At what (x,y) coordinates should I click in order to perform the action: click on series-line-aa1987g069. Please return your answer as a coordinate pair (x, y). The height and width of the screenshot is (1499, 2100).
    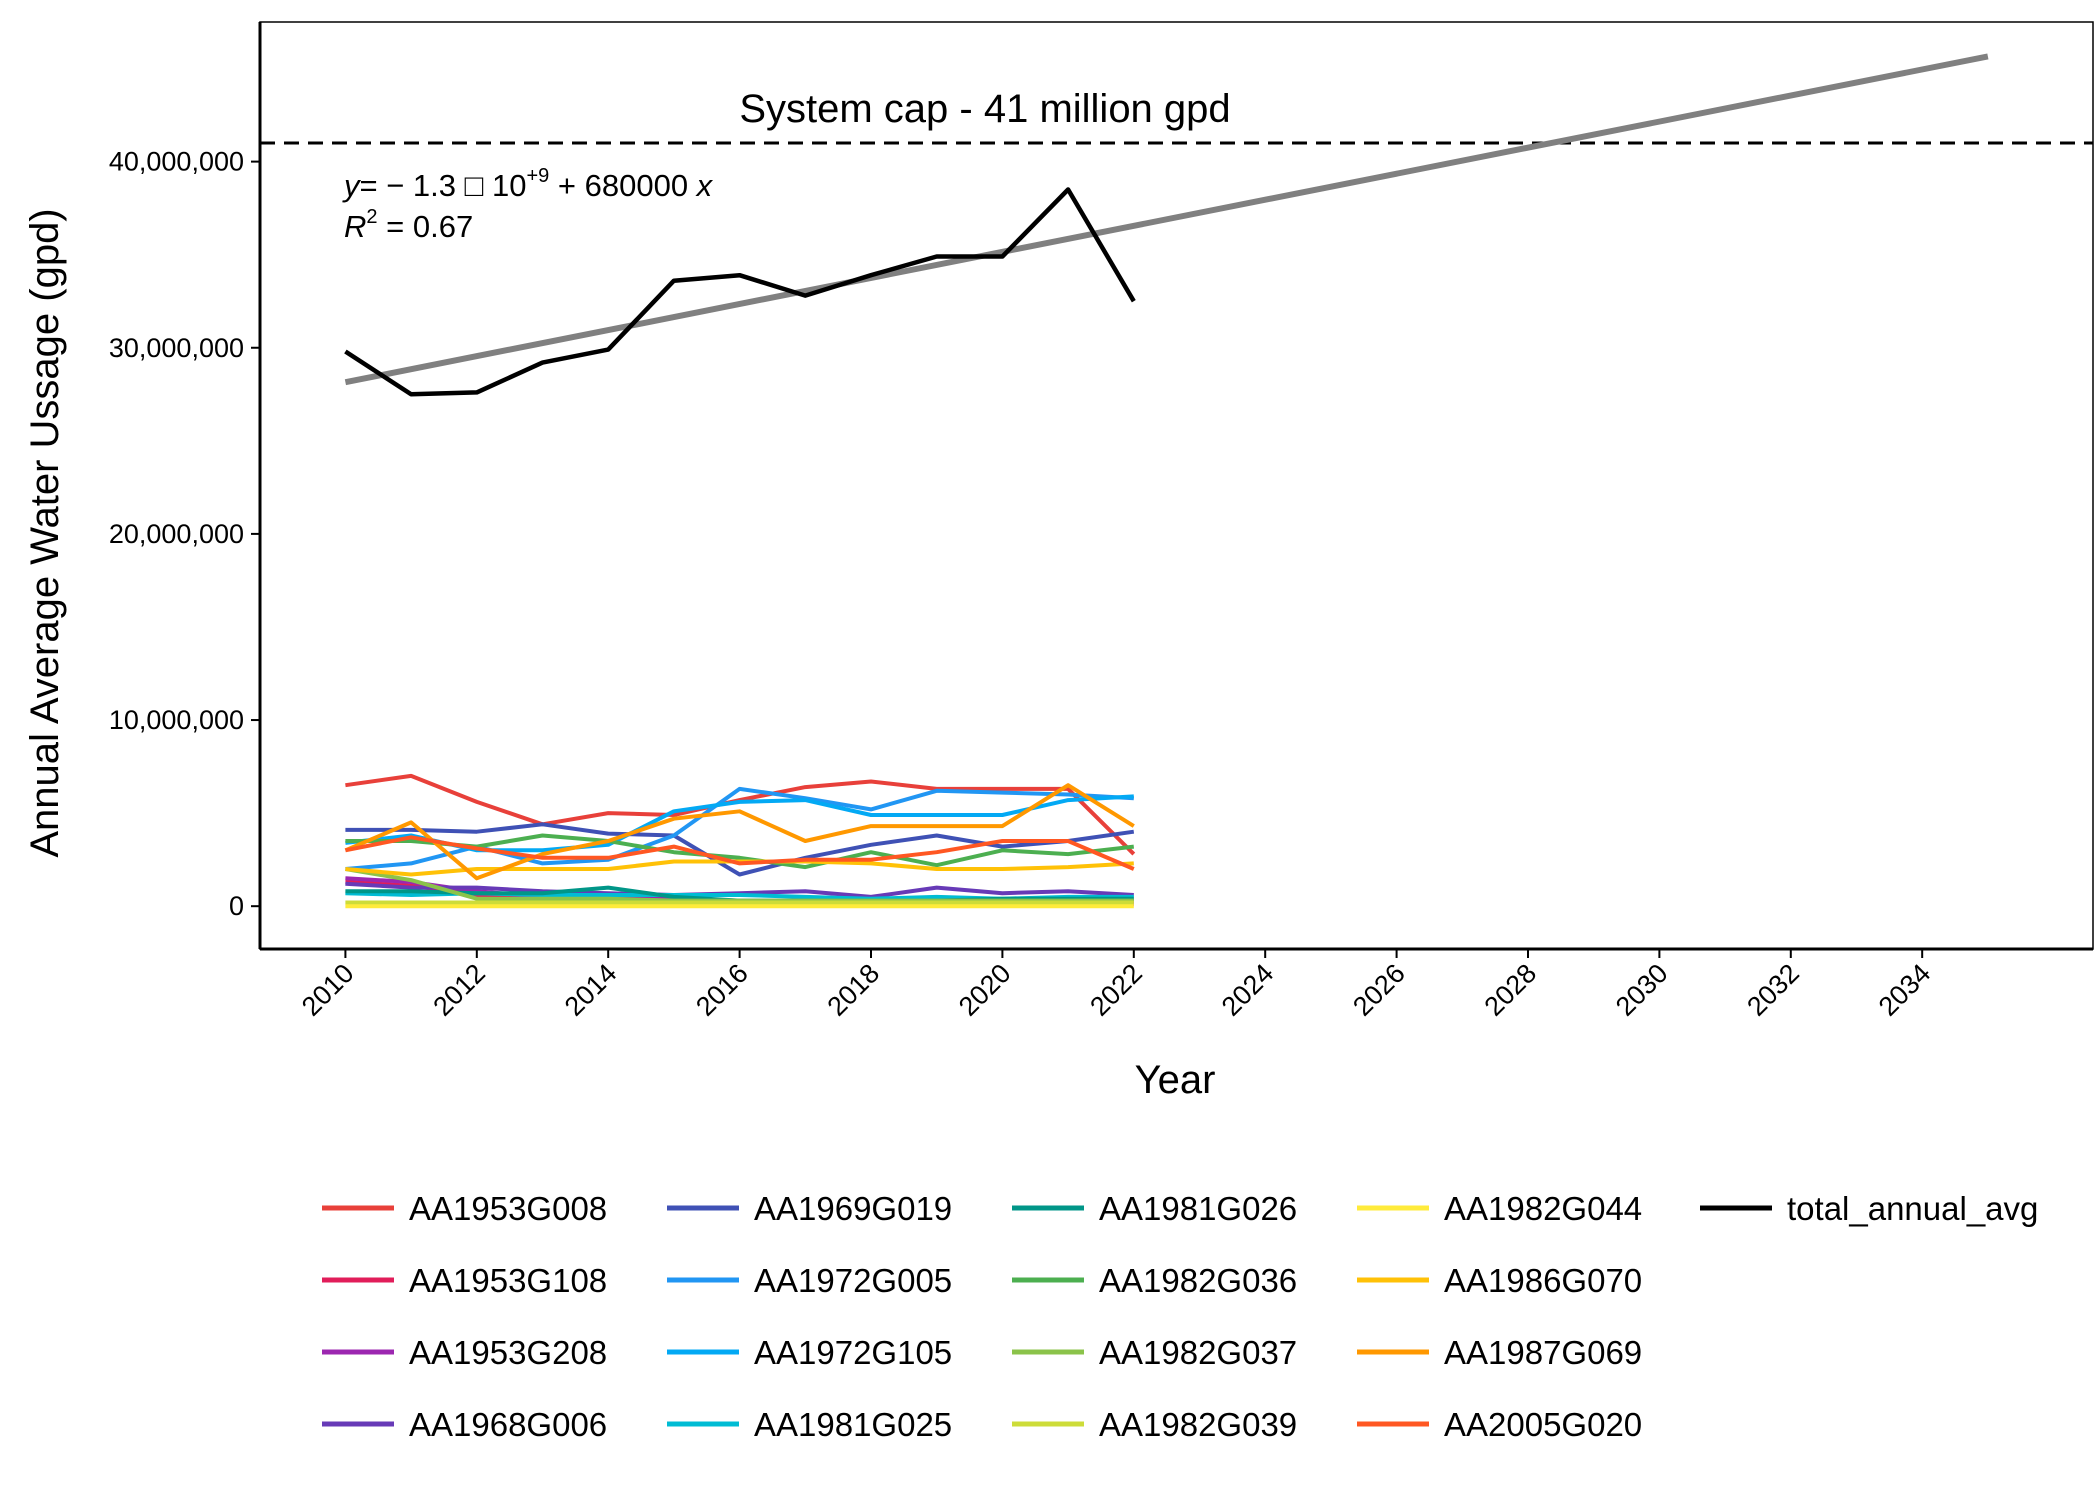
    Looking at the image, I should click on (739, 832).